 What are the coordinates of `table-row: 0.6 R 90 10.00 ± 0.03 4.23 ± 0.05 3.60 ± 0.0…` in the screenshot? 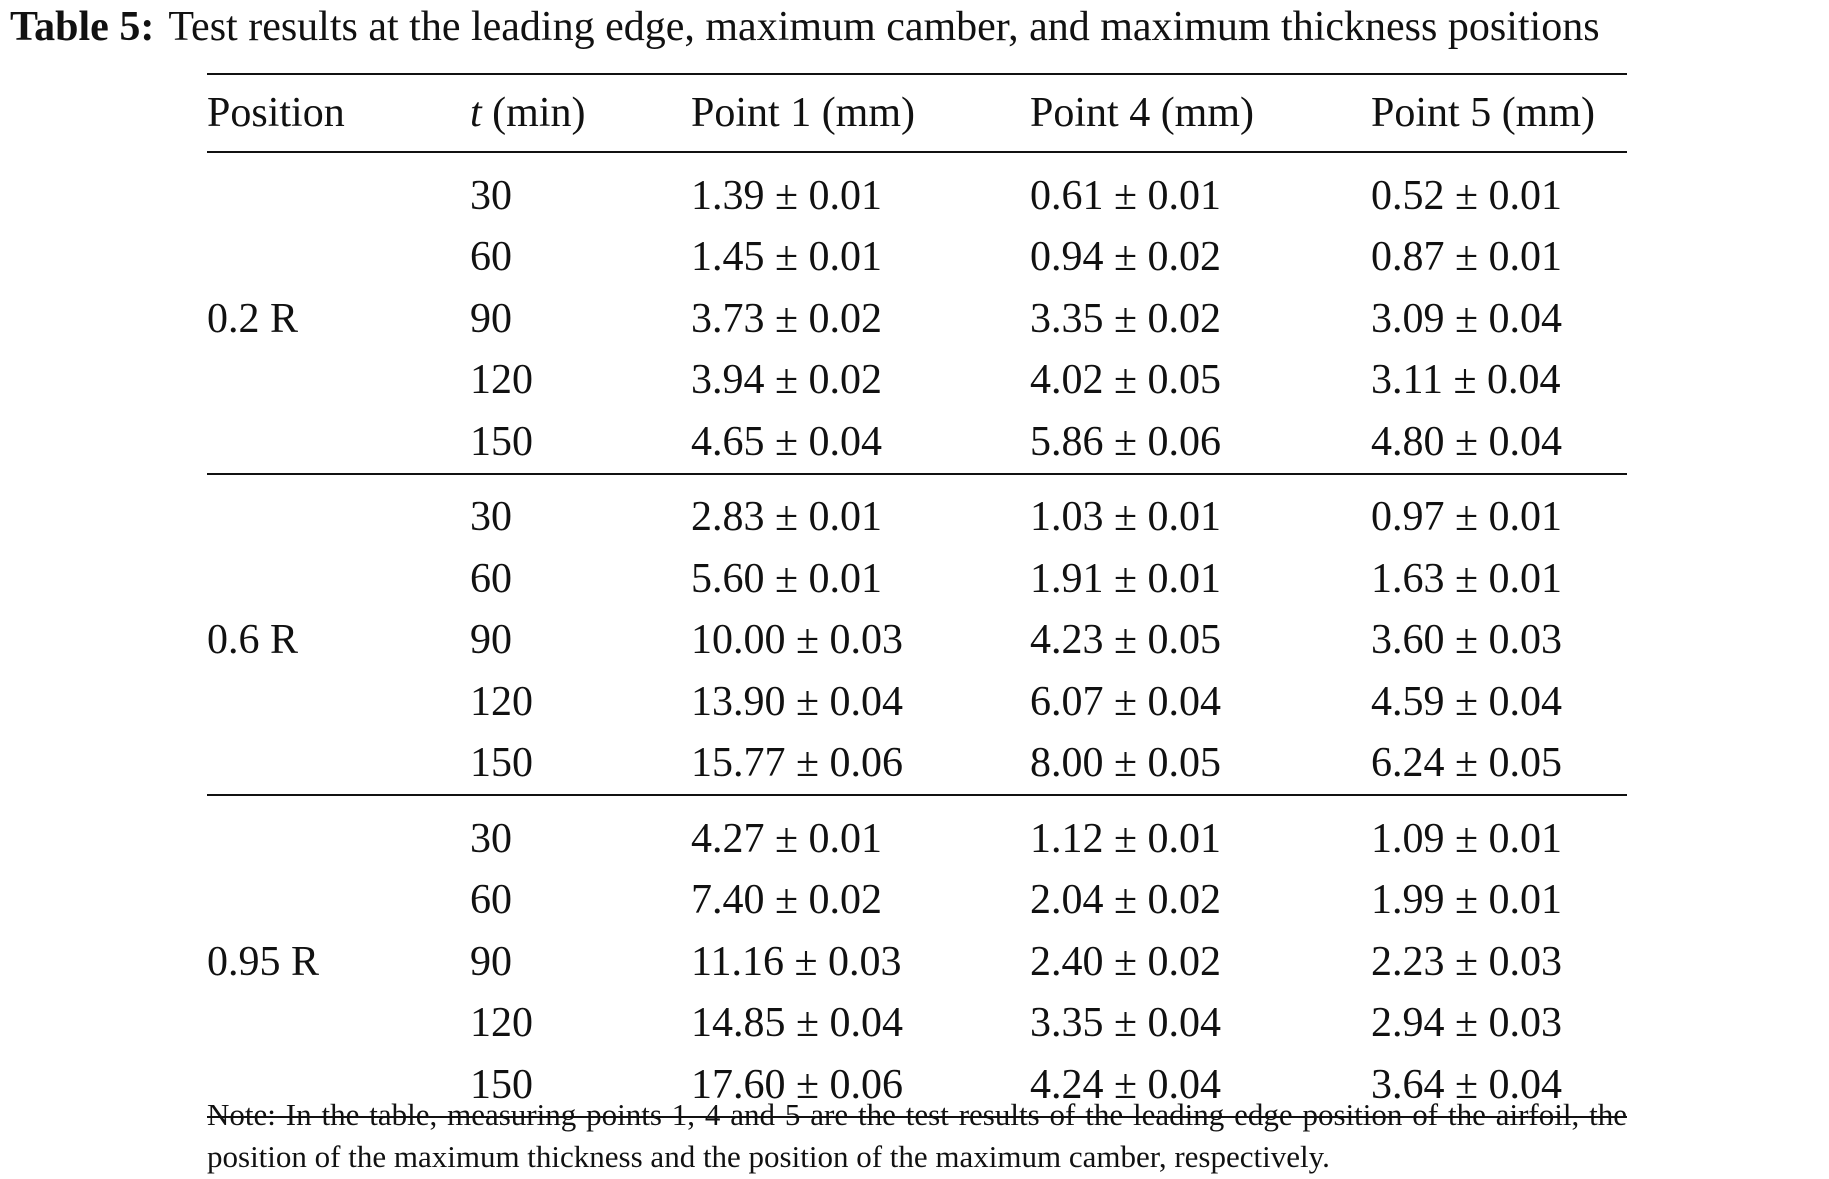 It's located at (917, 641).